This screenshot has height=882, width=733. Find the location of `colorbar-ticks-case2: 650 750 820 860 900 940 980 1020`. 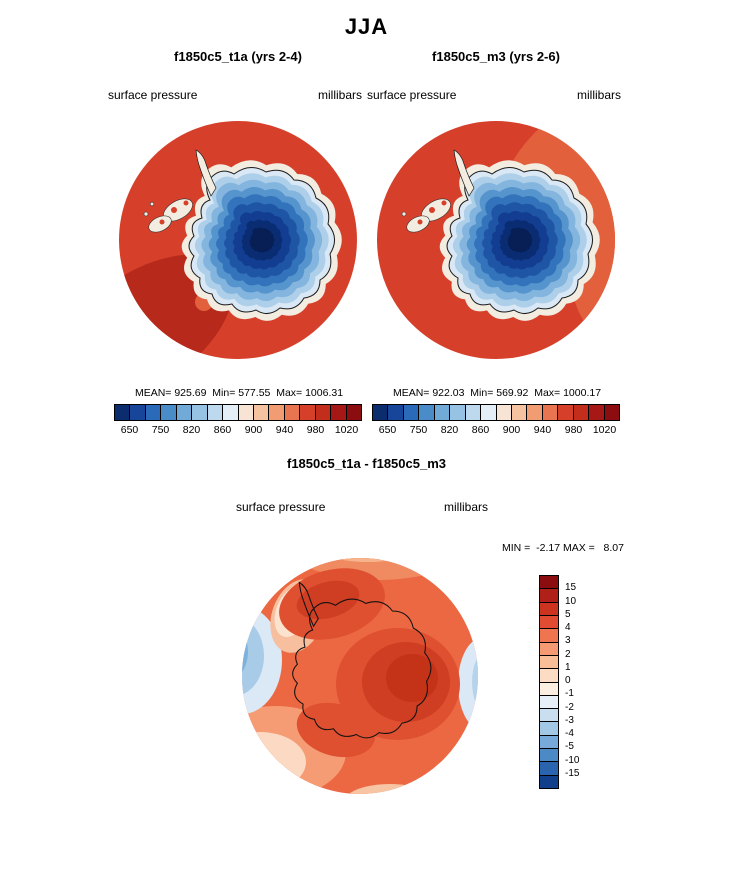

colorbar-ticks-case2: 650 750 820 860 900 940 980 1020 is located at coordinates (496, 430).